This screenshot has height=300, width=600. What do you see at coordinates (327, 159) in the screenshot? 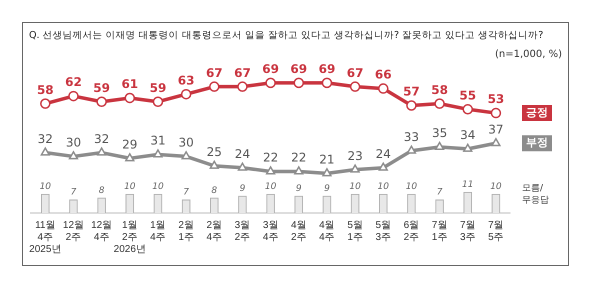
I see `data-label: 21` at bounding box center [327, 159].